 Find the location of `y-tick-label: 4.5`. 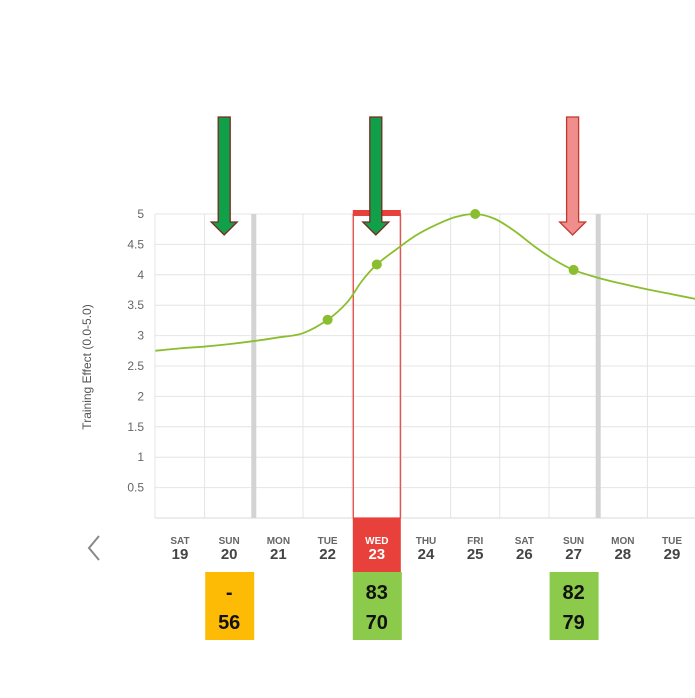

y-tick-label: 4.5 is located at coordinates (135, 244).